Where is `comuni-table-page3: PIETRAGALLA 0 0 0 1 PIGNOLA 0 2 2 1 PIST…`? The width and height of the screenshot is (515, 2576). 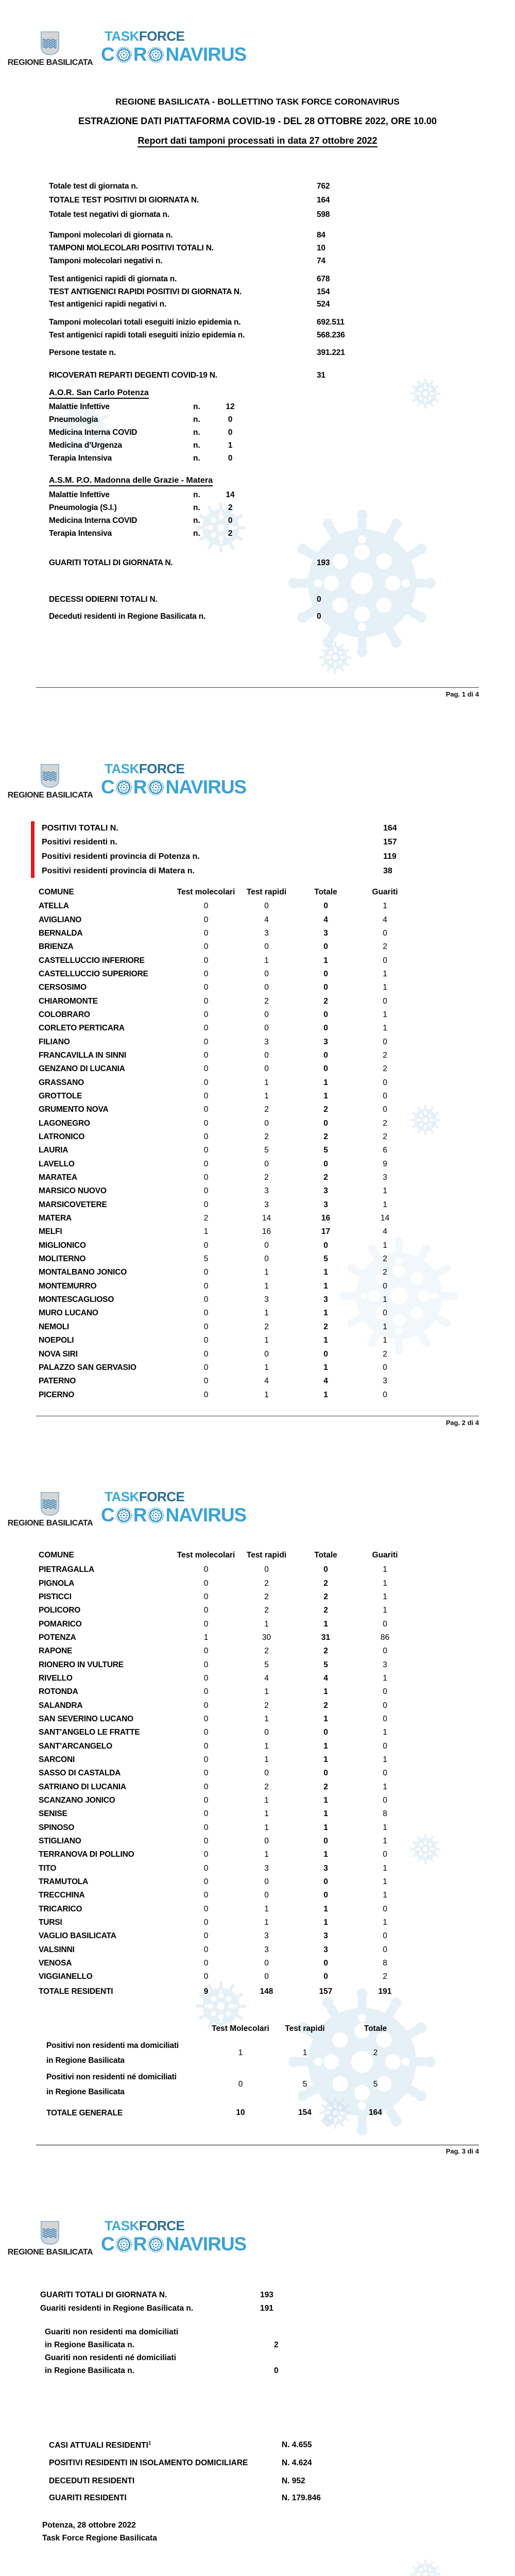 comuni-table-page3: PIETRAGALLA 0 0 0 1 PIGNOLA 0 2 2 1 PIST… is located at coordinates (227, 1773).